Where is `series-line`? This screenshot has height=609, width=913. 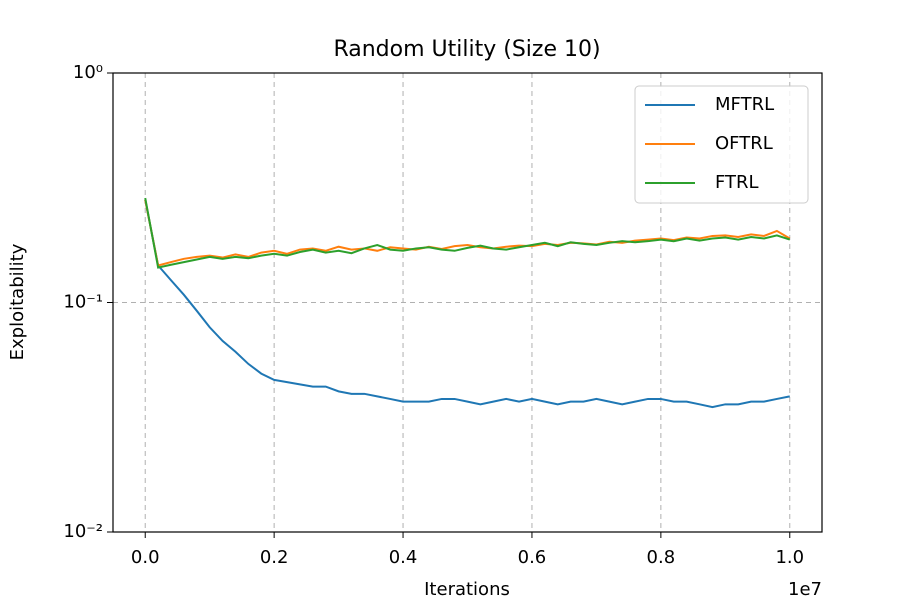
series-line is located at coordinates (467, 233).